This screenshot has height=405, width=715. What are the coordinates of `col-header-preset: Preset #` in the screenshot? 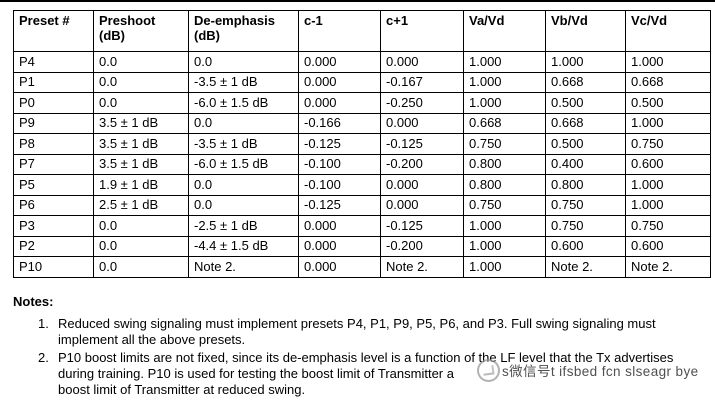 It's located at (53, 31).